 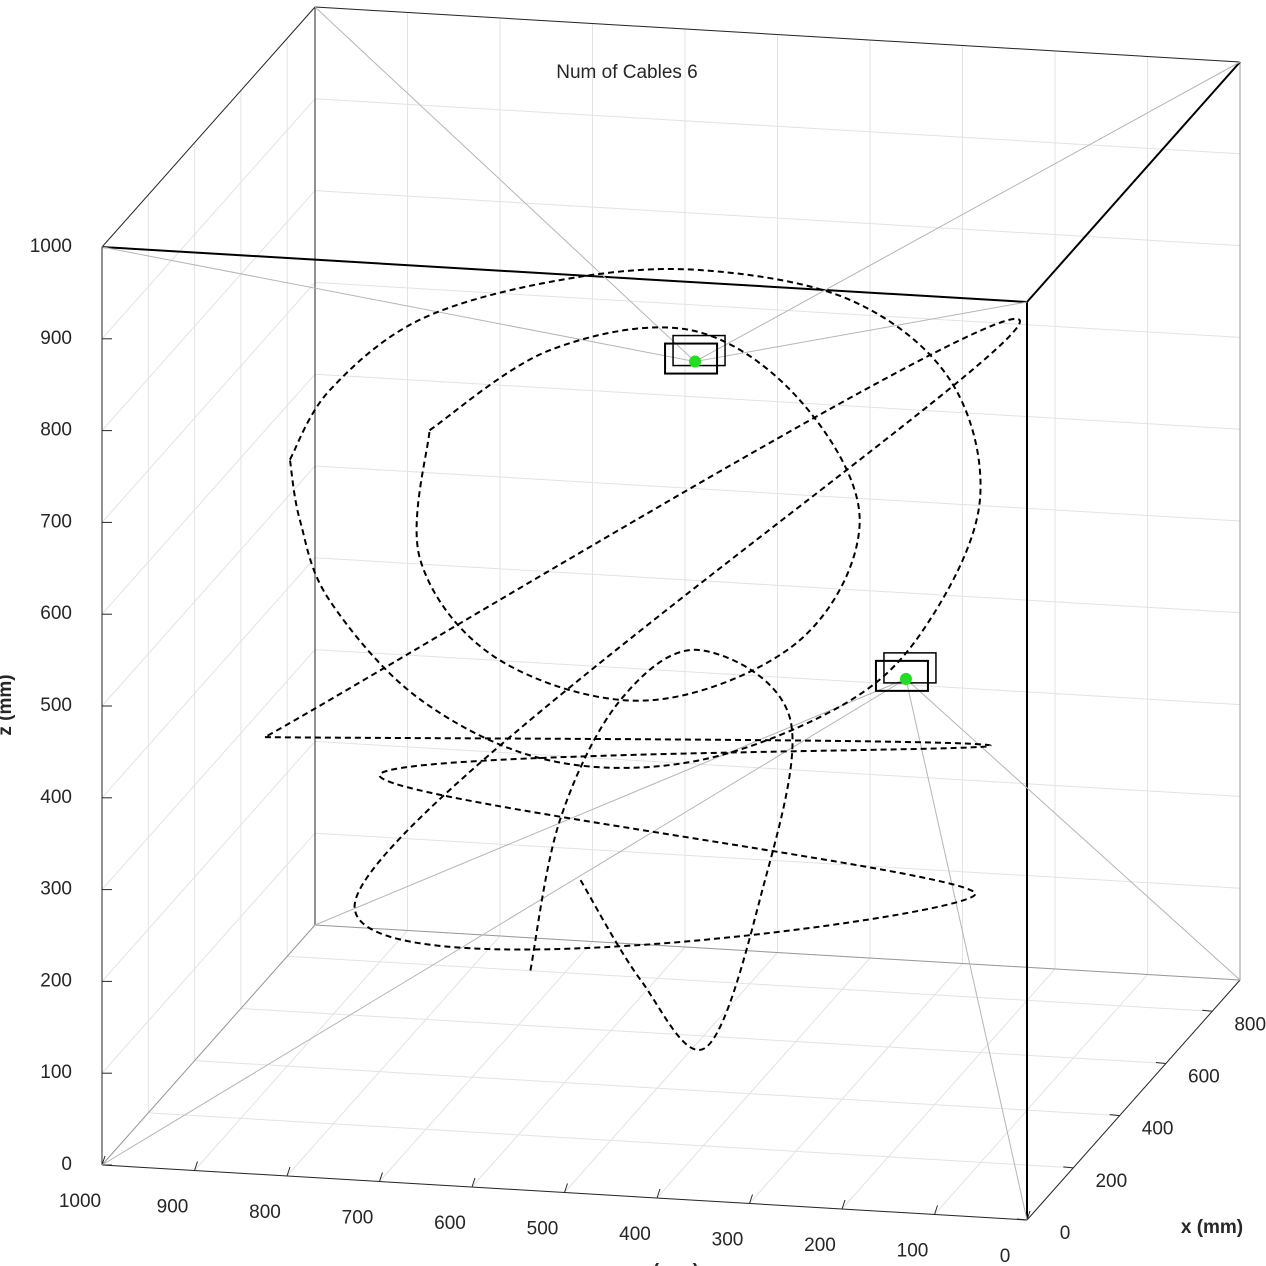 I want to click on cable-trajectory, so click(x=638, y=514).